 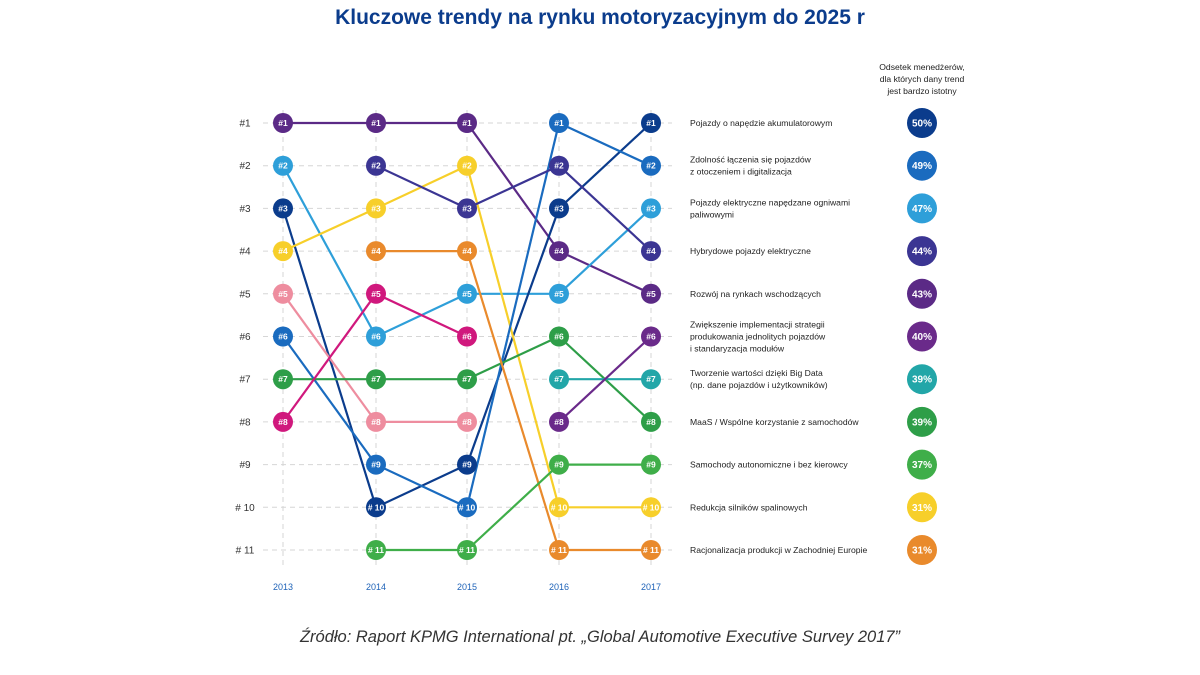 I want to click on trend-label-line: Redukcja silników spalinowych, so click(x=749, y=507).